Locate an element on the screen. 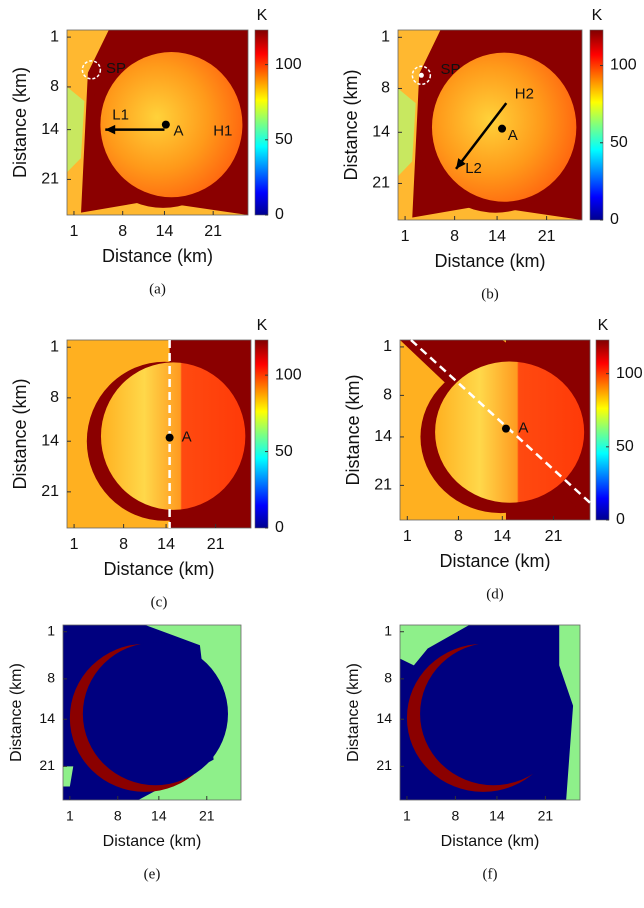 The width and height of the screenshot is (644, 908). sp-marker is located at coordinates (421, 75).